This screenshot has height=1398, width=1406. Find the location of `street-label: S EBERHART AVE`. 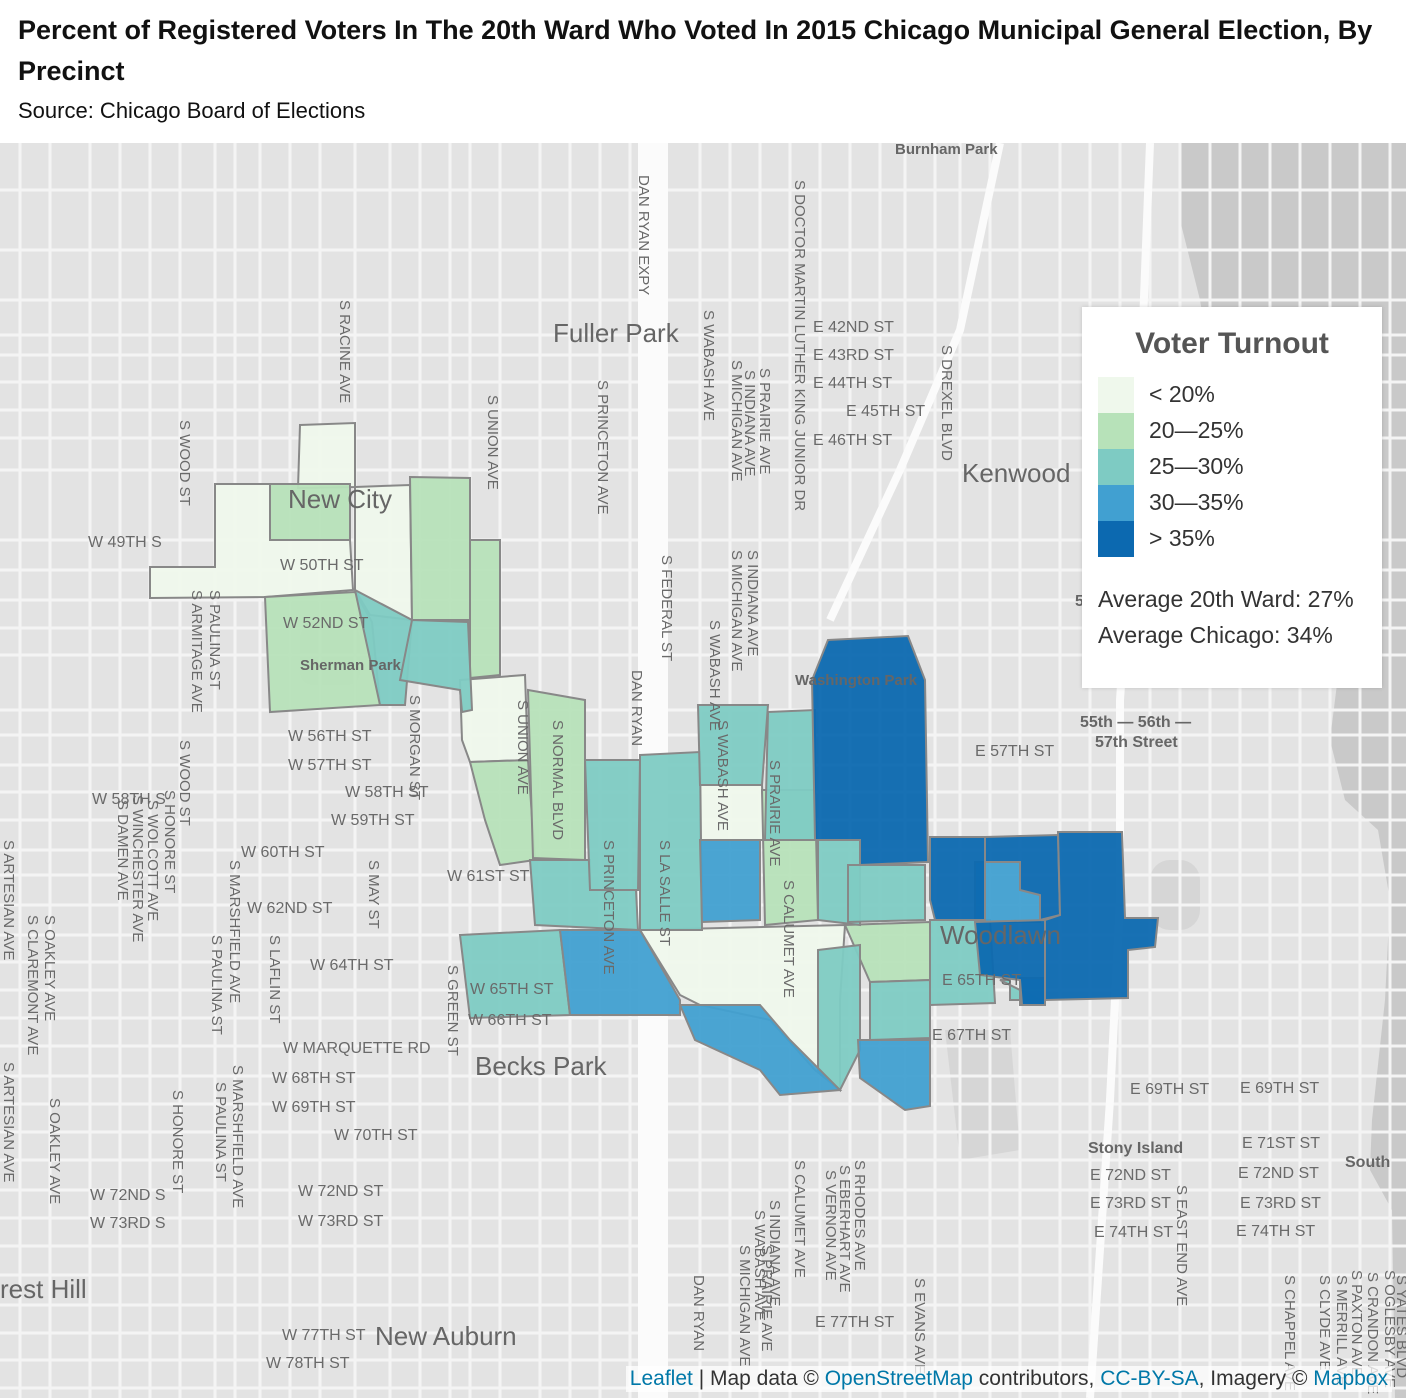

street-label: S EBERHART AVE is located at coordinates (844, 1229).